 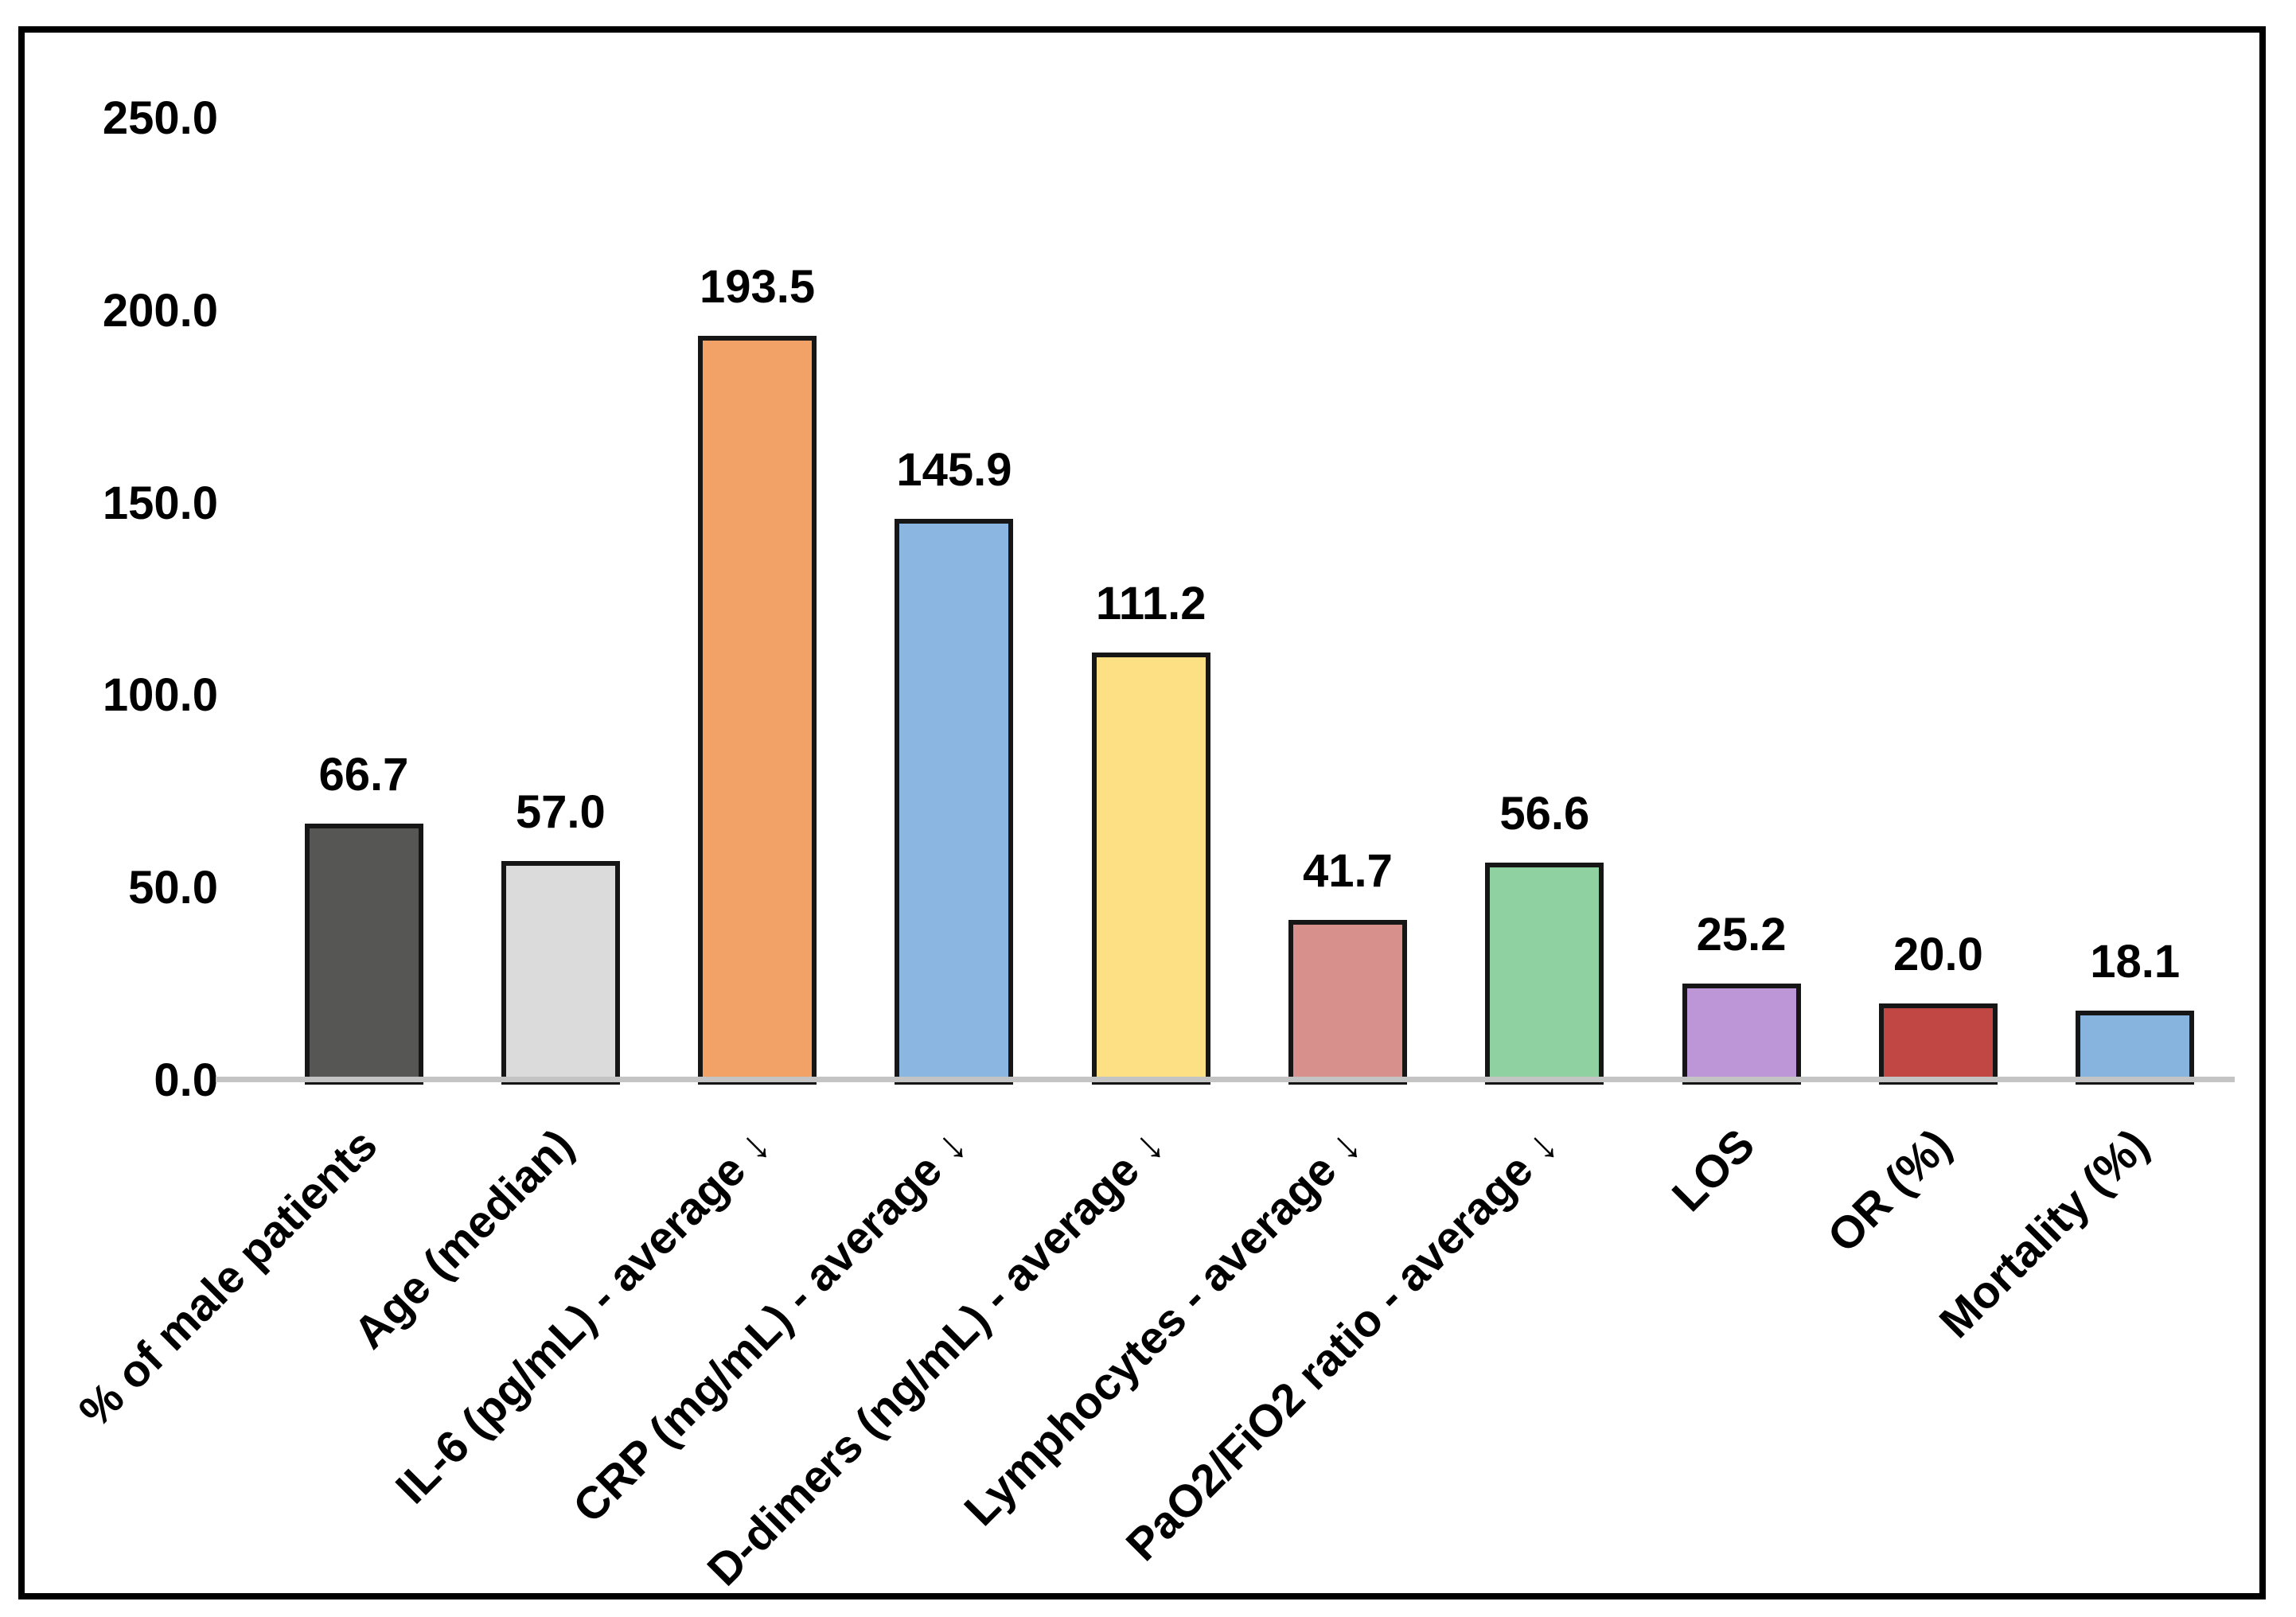 I want to click on y-axis-tick-label: 50.0, so click(x=173, y=888).